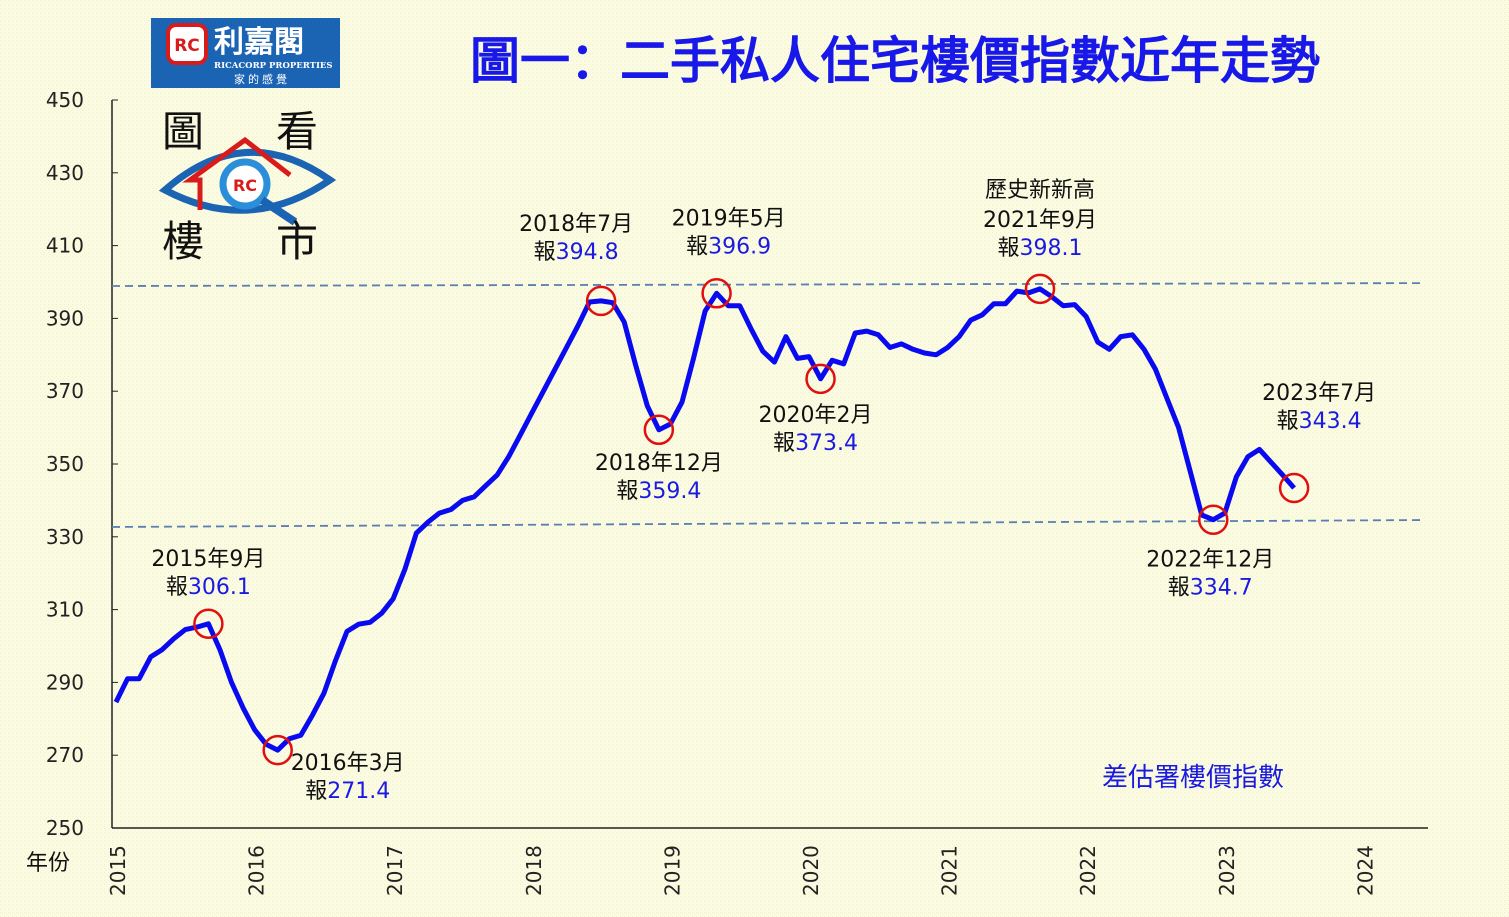 This screenshot has height=917, width=1509. What do you see at coordinates (118, 870) in the screenshot?
I see `x-tick-label: 2015` at bounding box center [118, 870].